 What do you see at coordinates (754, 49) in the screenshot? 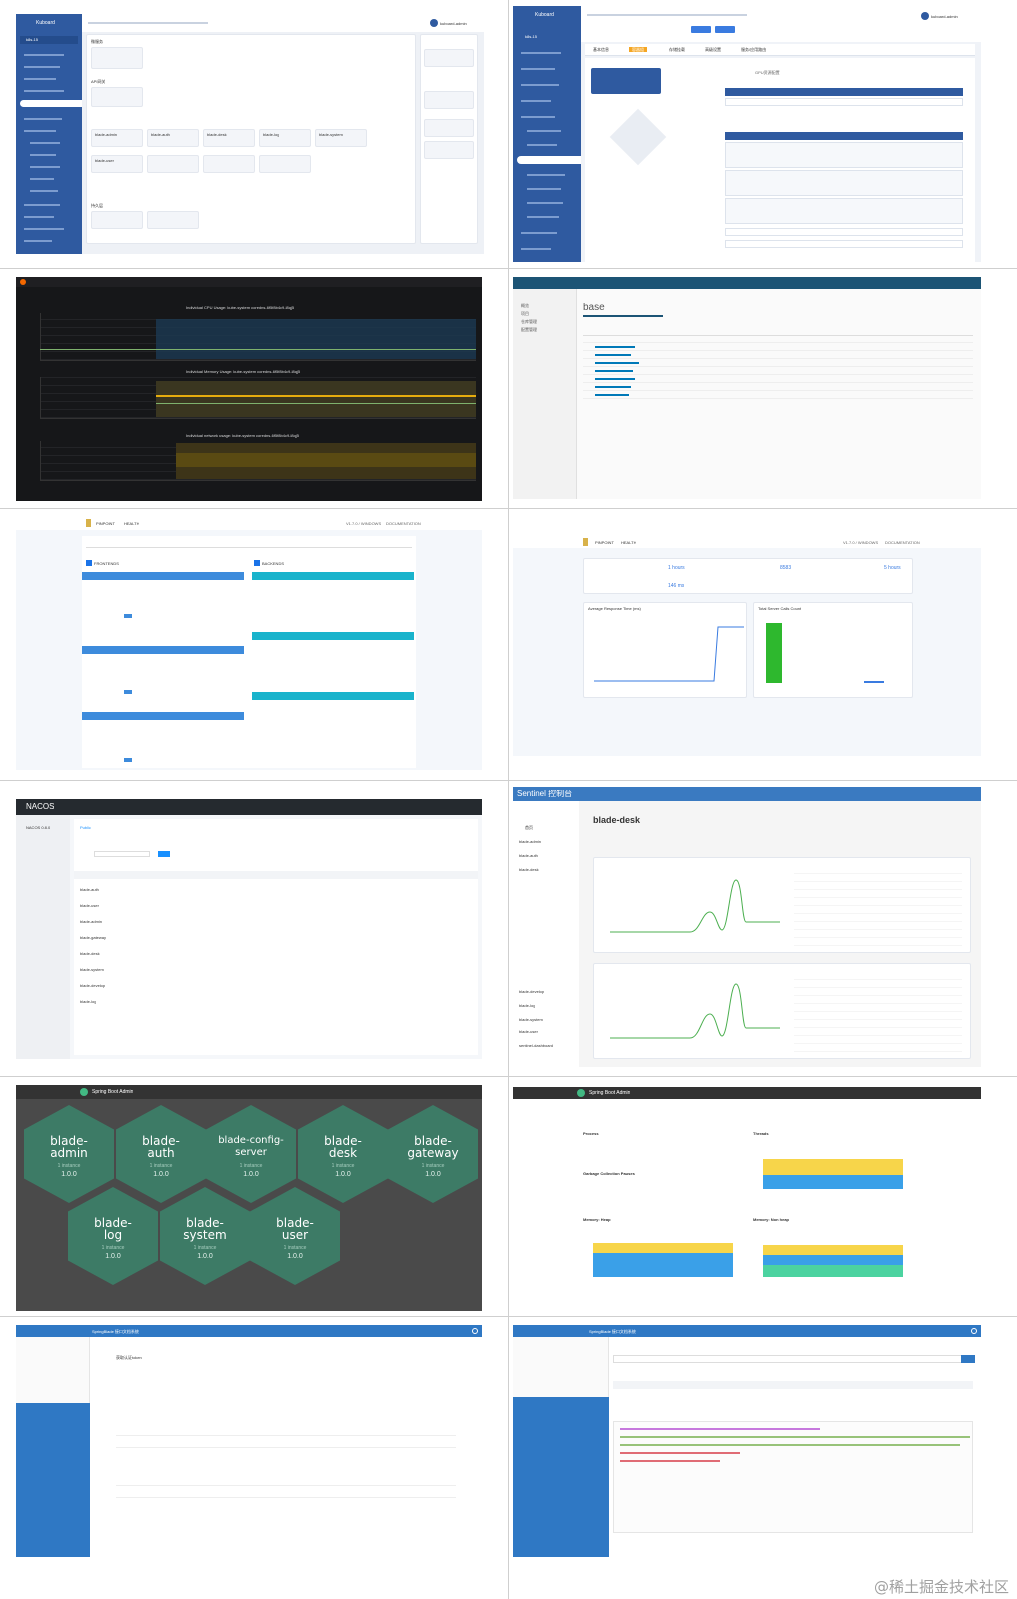
I see `tab-route: 服务/应用路由` at bounding box center [754, 49].